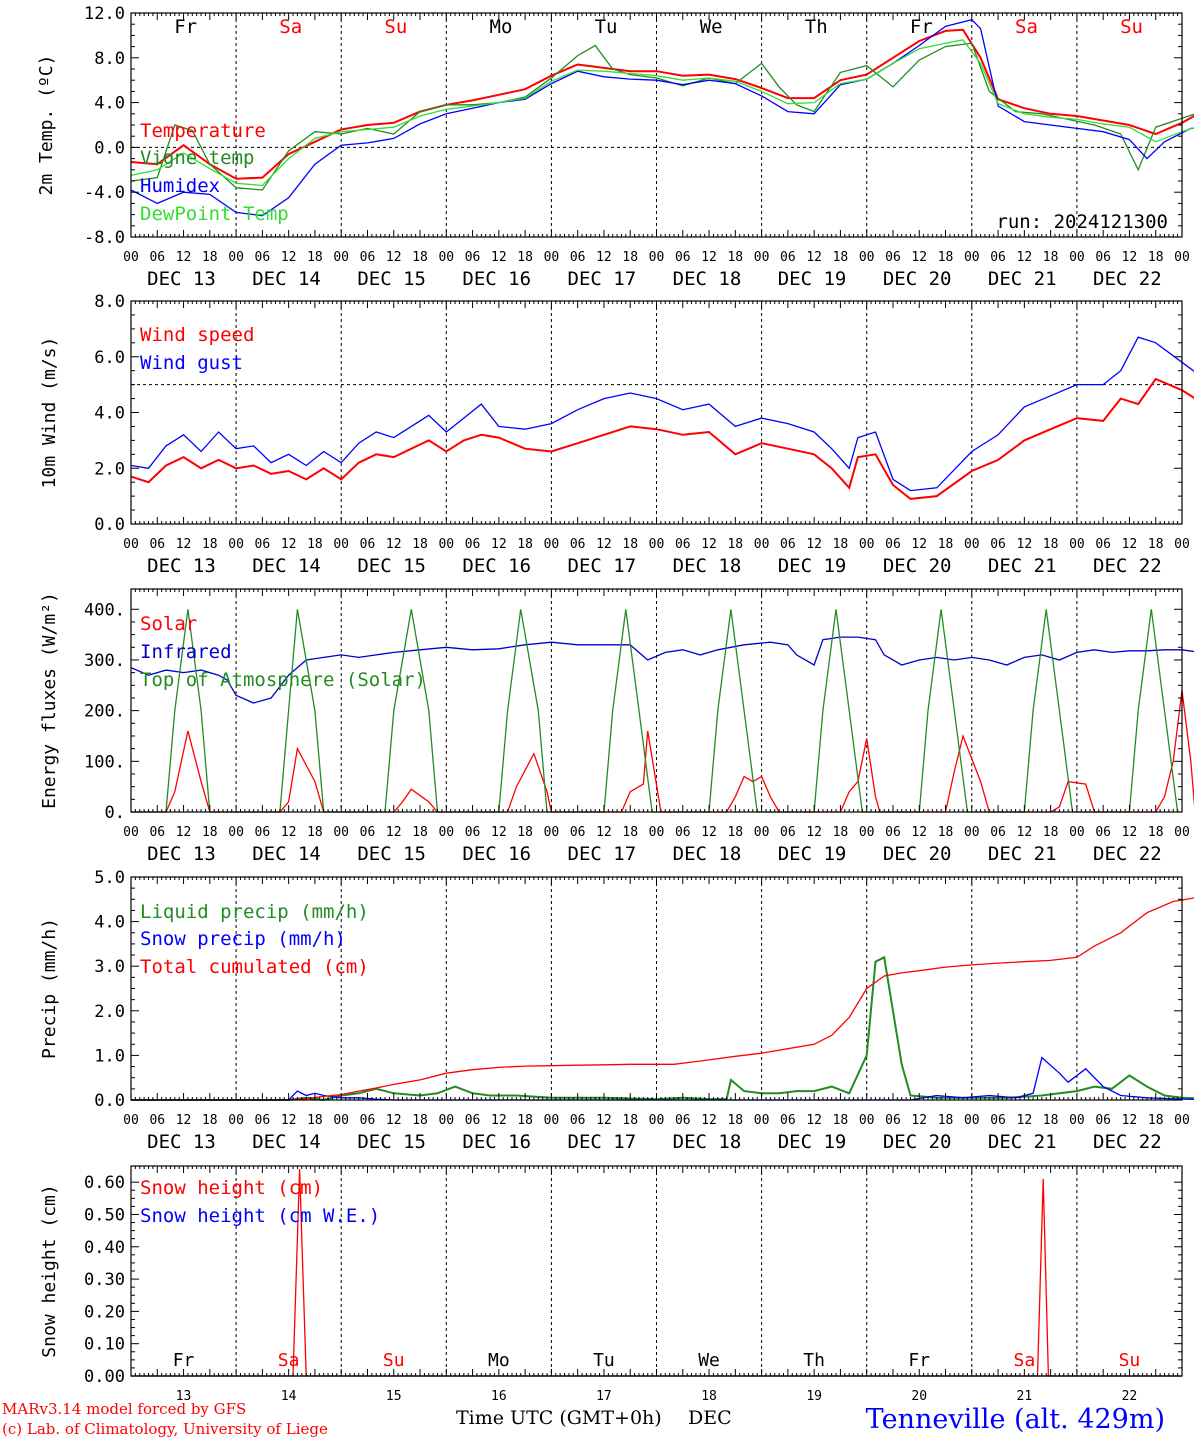 The image size is (1194, 1440). What do you see at coordinates (1025, 1396) in the screenshot?
I see `day-number: 21` at bounding box center [1025, 1396].